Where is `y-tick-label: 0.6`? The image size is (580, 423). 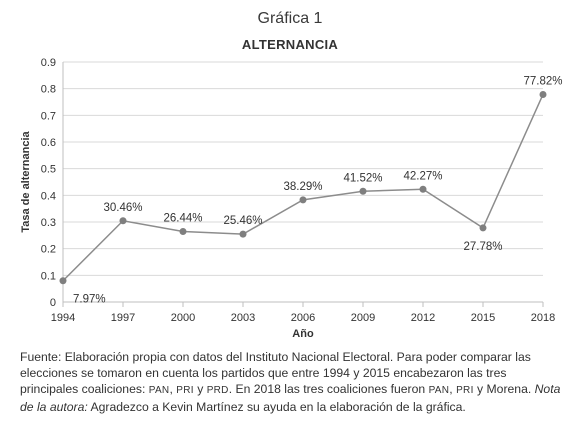
y-tick-label: 0.6 is located at coordinates (48, 143).